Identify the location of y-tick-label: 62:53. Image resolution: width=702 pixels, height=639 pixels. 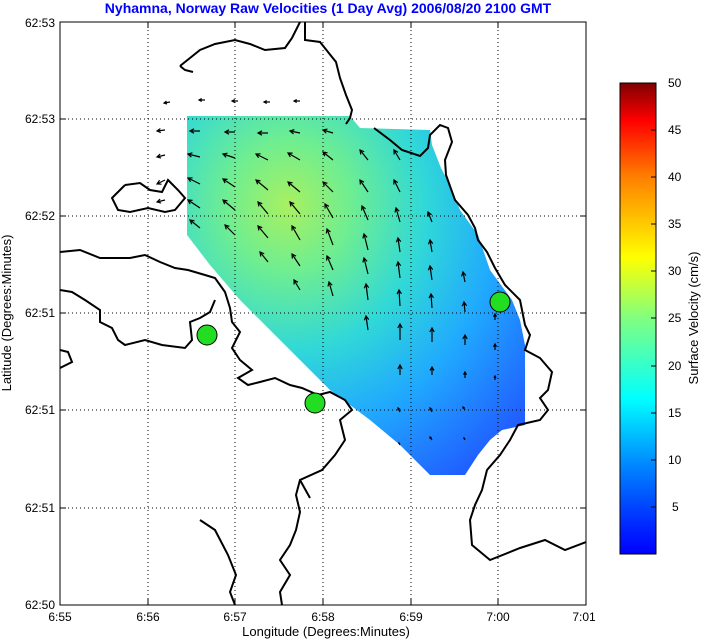
(40, 119).